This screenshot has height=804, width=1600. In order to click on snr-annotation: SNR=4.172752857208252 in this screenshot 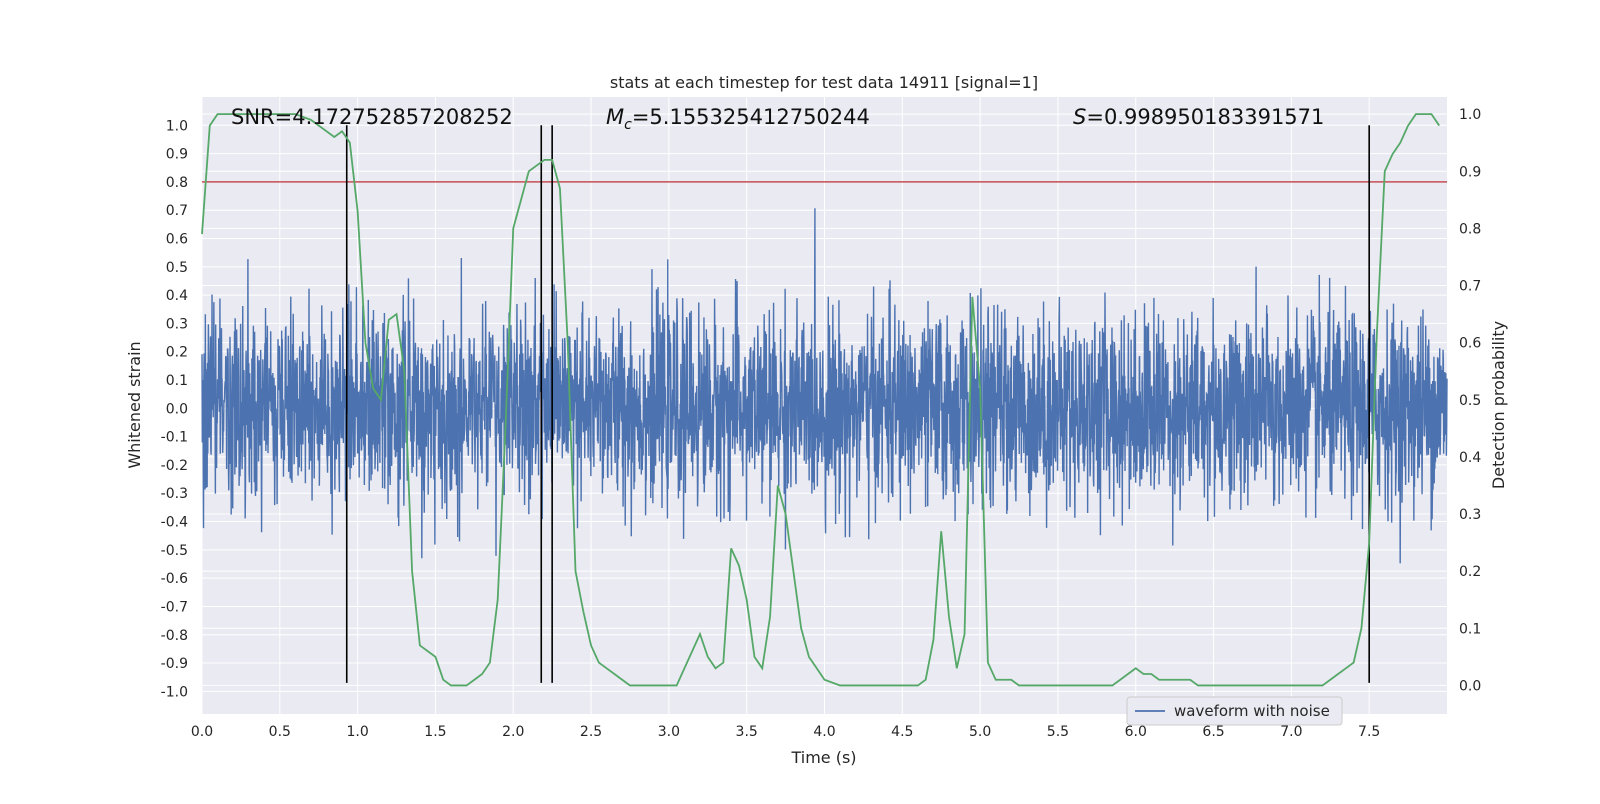, I will do `click(372, 117)`.